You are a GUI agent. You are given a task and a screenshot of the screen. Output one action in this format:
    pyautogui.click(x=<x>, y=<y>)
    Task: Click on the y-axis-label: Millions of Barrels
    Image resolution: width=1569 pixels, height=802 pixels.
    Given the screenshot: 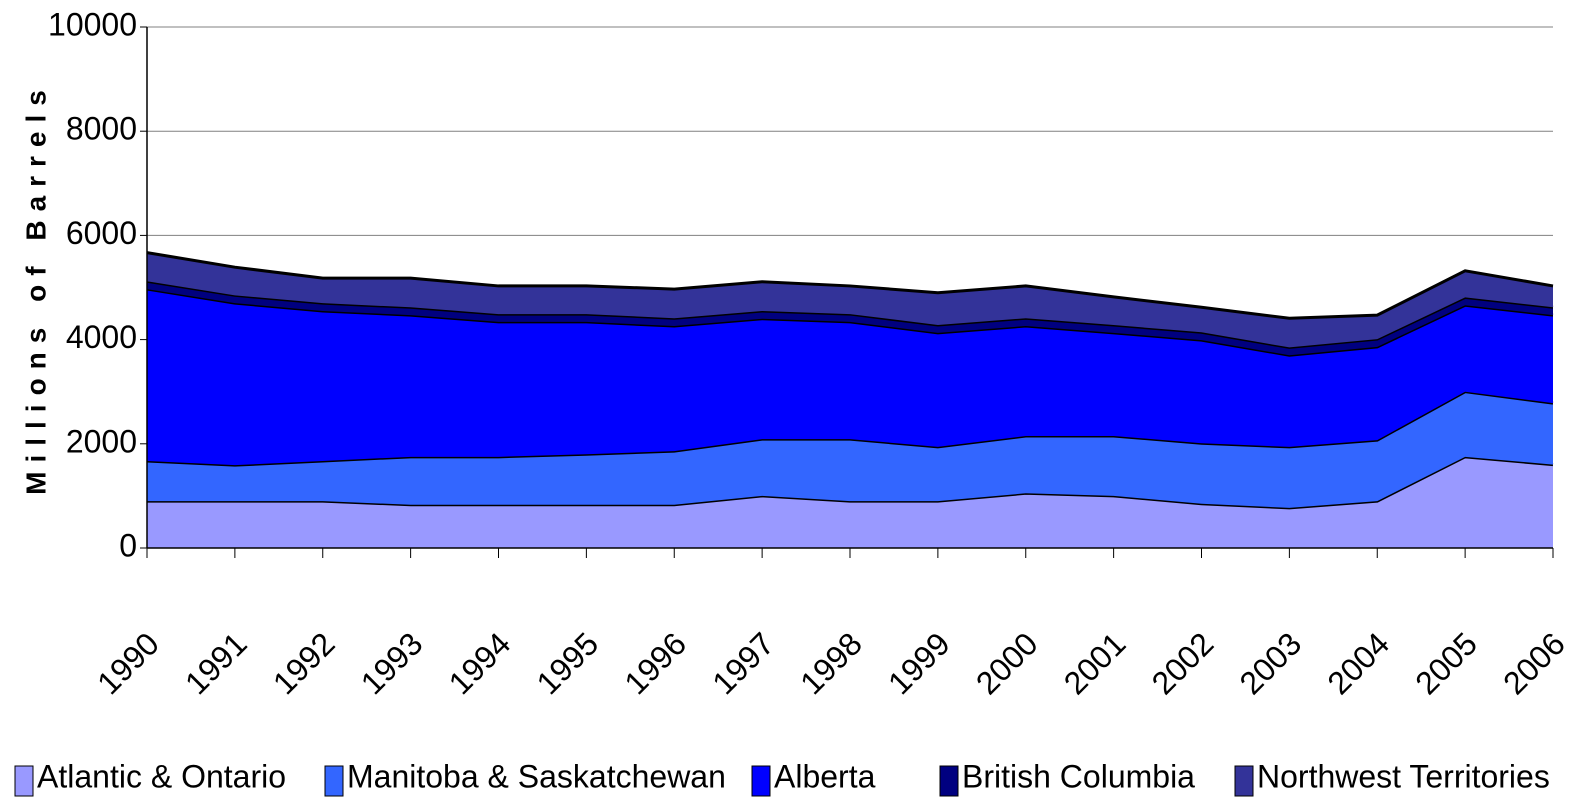 What is the action you would take?
    pyautogui.click(x=35, y=288)
    